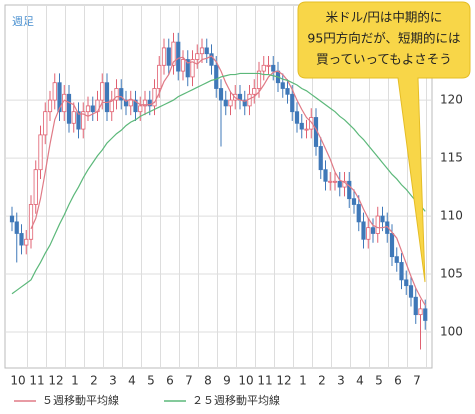 The image size is (475, 414). I want to click on y-tick-label: 110, so click(451, 216).